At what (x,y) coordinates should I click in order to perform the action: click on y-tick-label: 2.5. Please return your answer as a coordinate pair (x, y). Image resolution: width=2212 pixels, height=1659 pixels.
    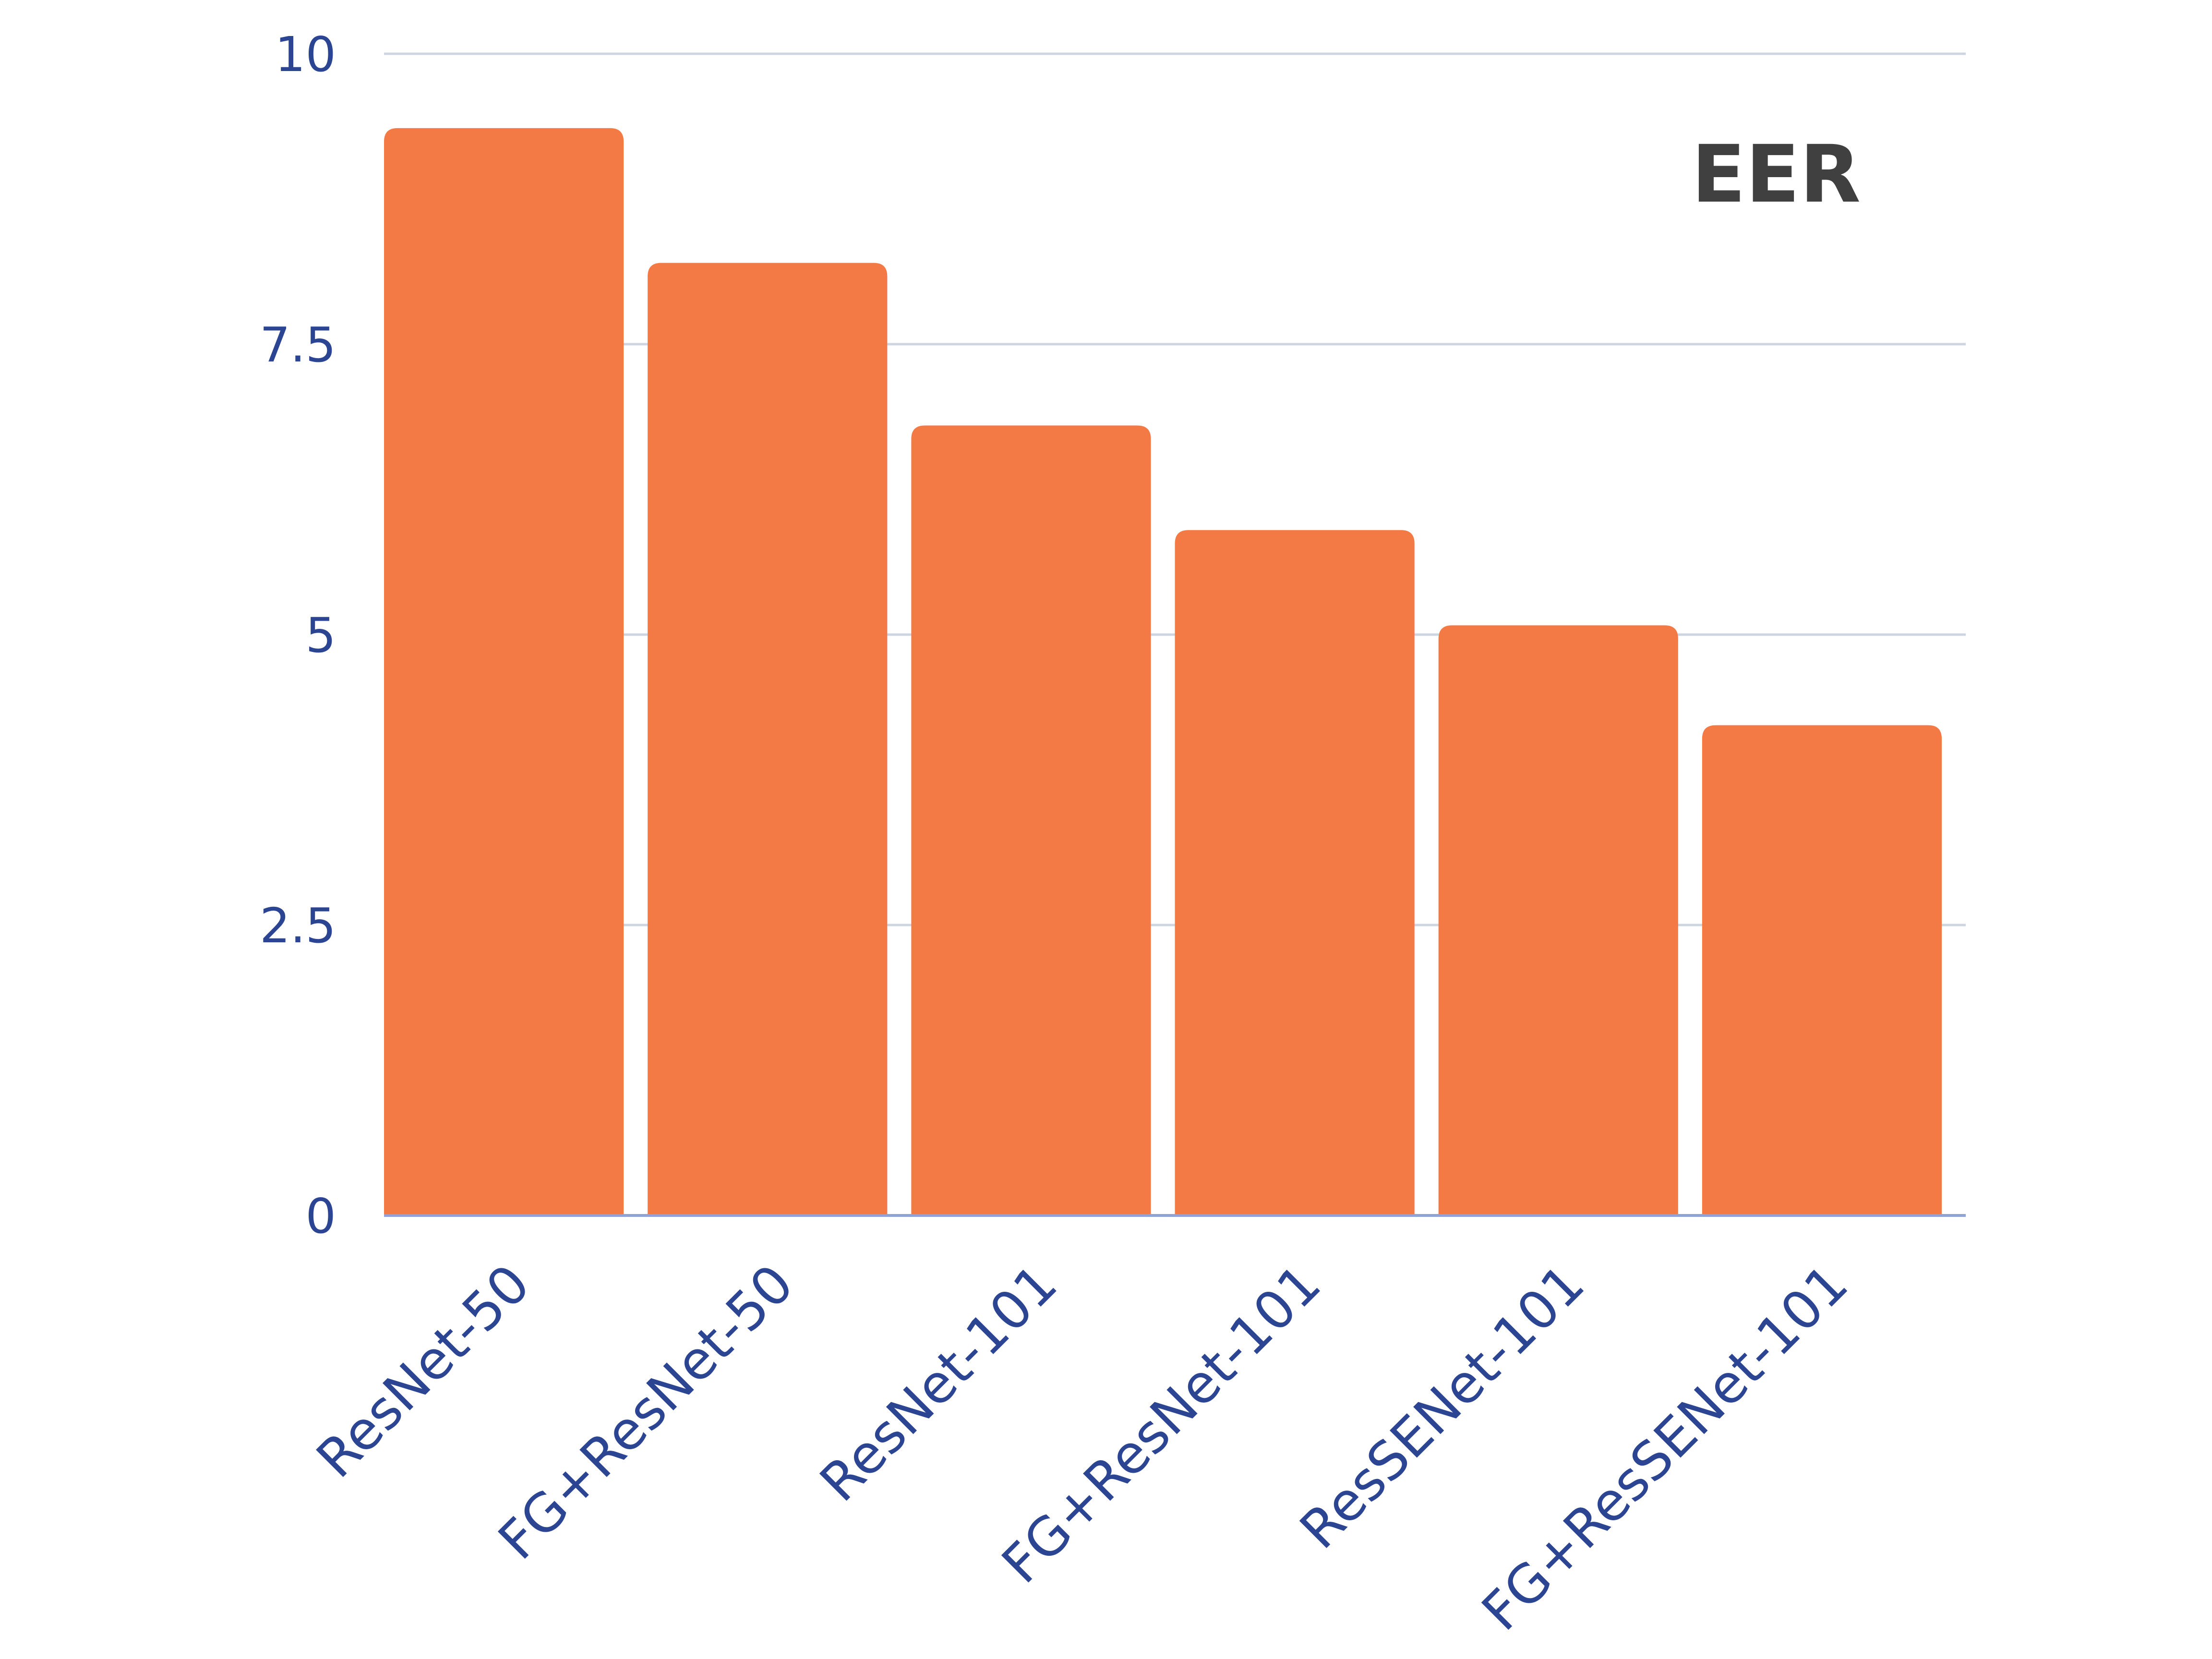
    Looking at the image, I should click on (298, 926).